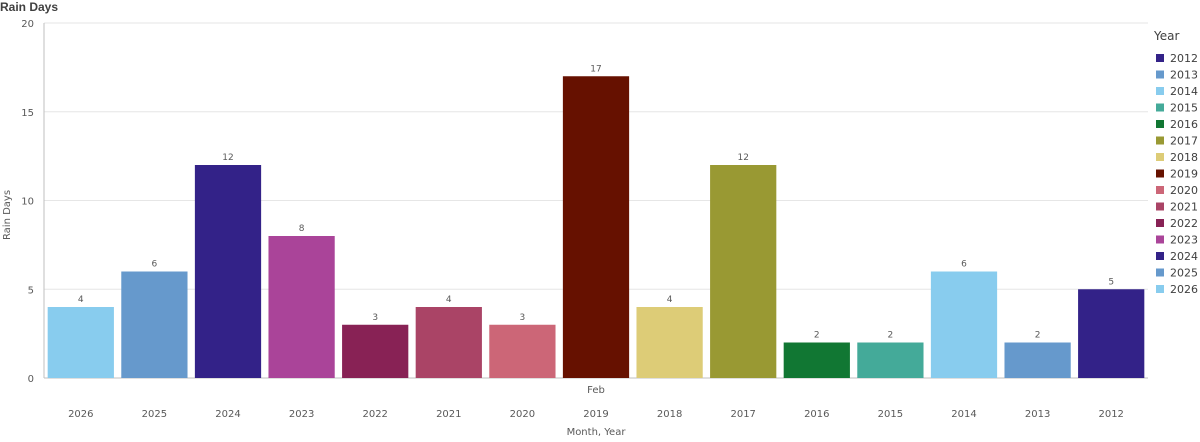  I want to click on y-axis: 0 5 10 15 20, so click(33, 202).